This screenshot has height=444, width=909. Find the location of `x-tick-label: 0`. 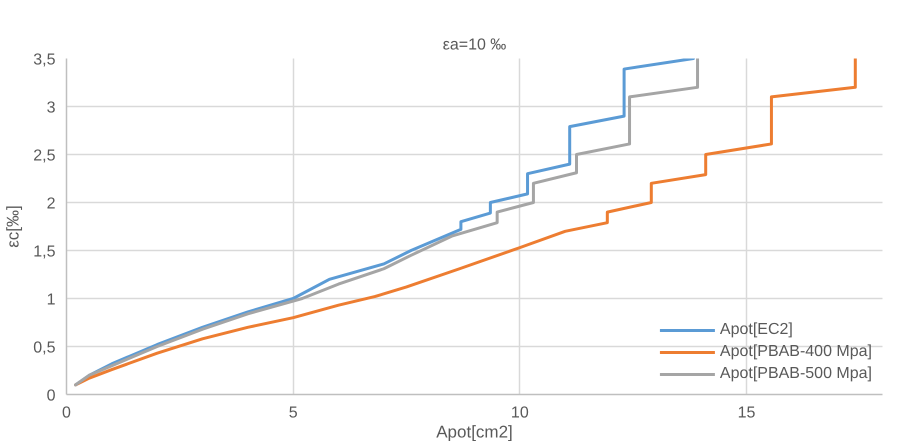

x-tick-label: 0 is located at coordinates (67, 413).